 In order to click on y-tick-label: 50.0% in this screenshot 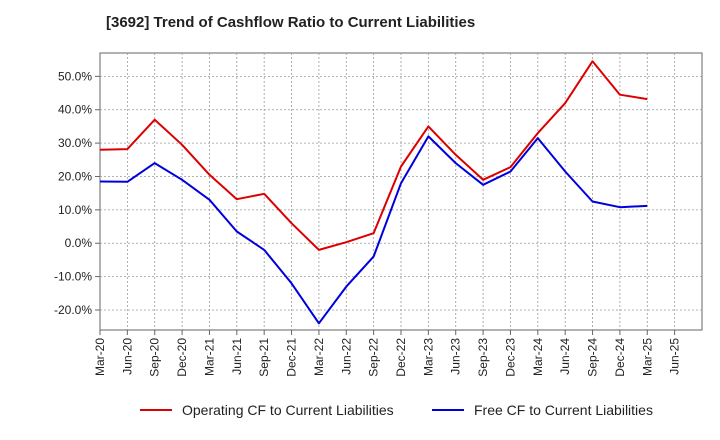, I will do `click(75, 76)`.